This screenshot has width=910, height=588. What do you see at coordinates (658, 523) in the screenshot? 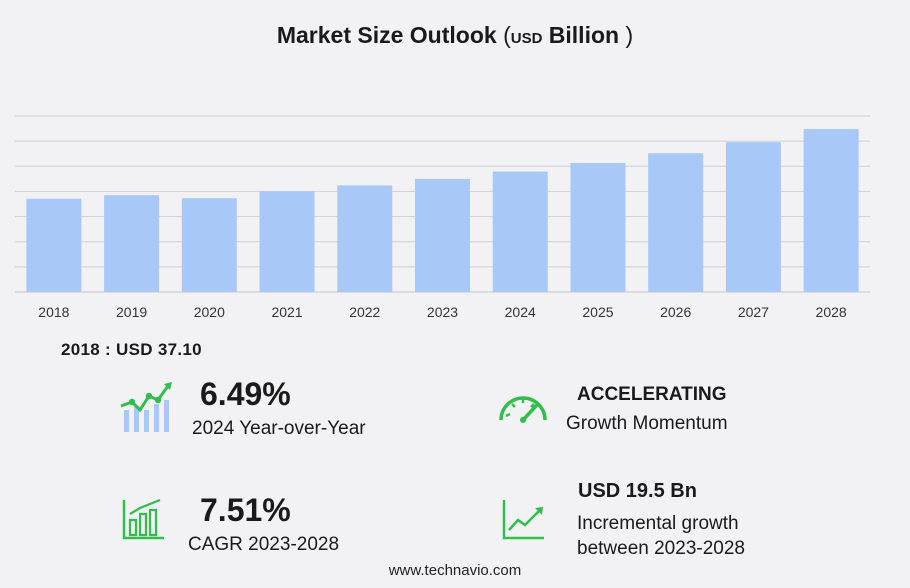
I see `incremental-label-1: Incremental growth` at bounding box center [658, 523].